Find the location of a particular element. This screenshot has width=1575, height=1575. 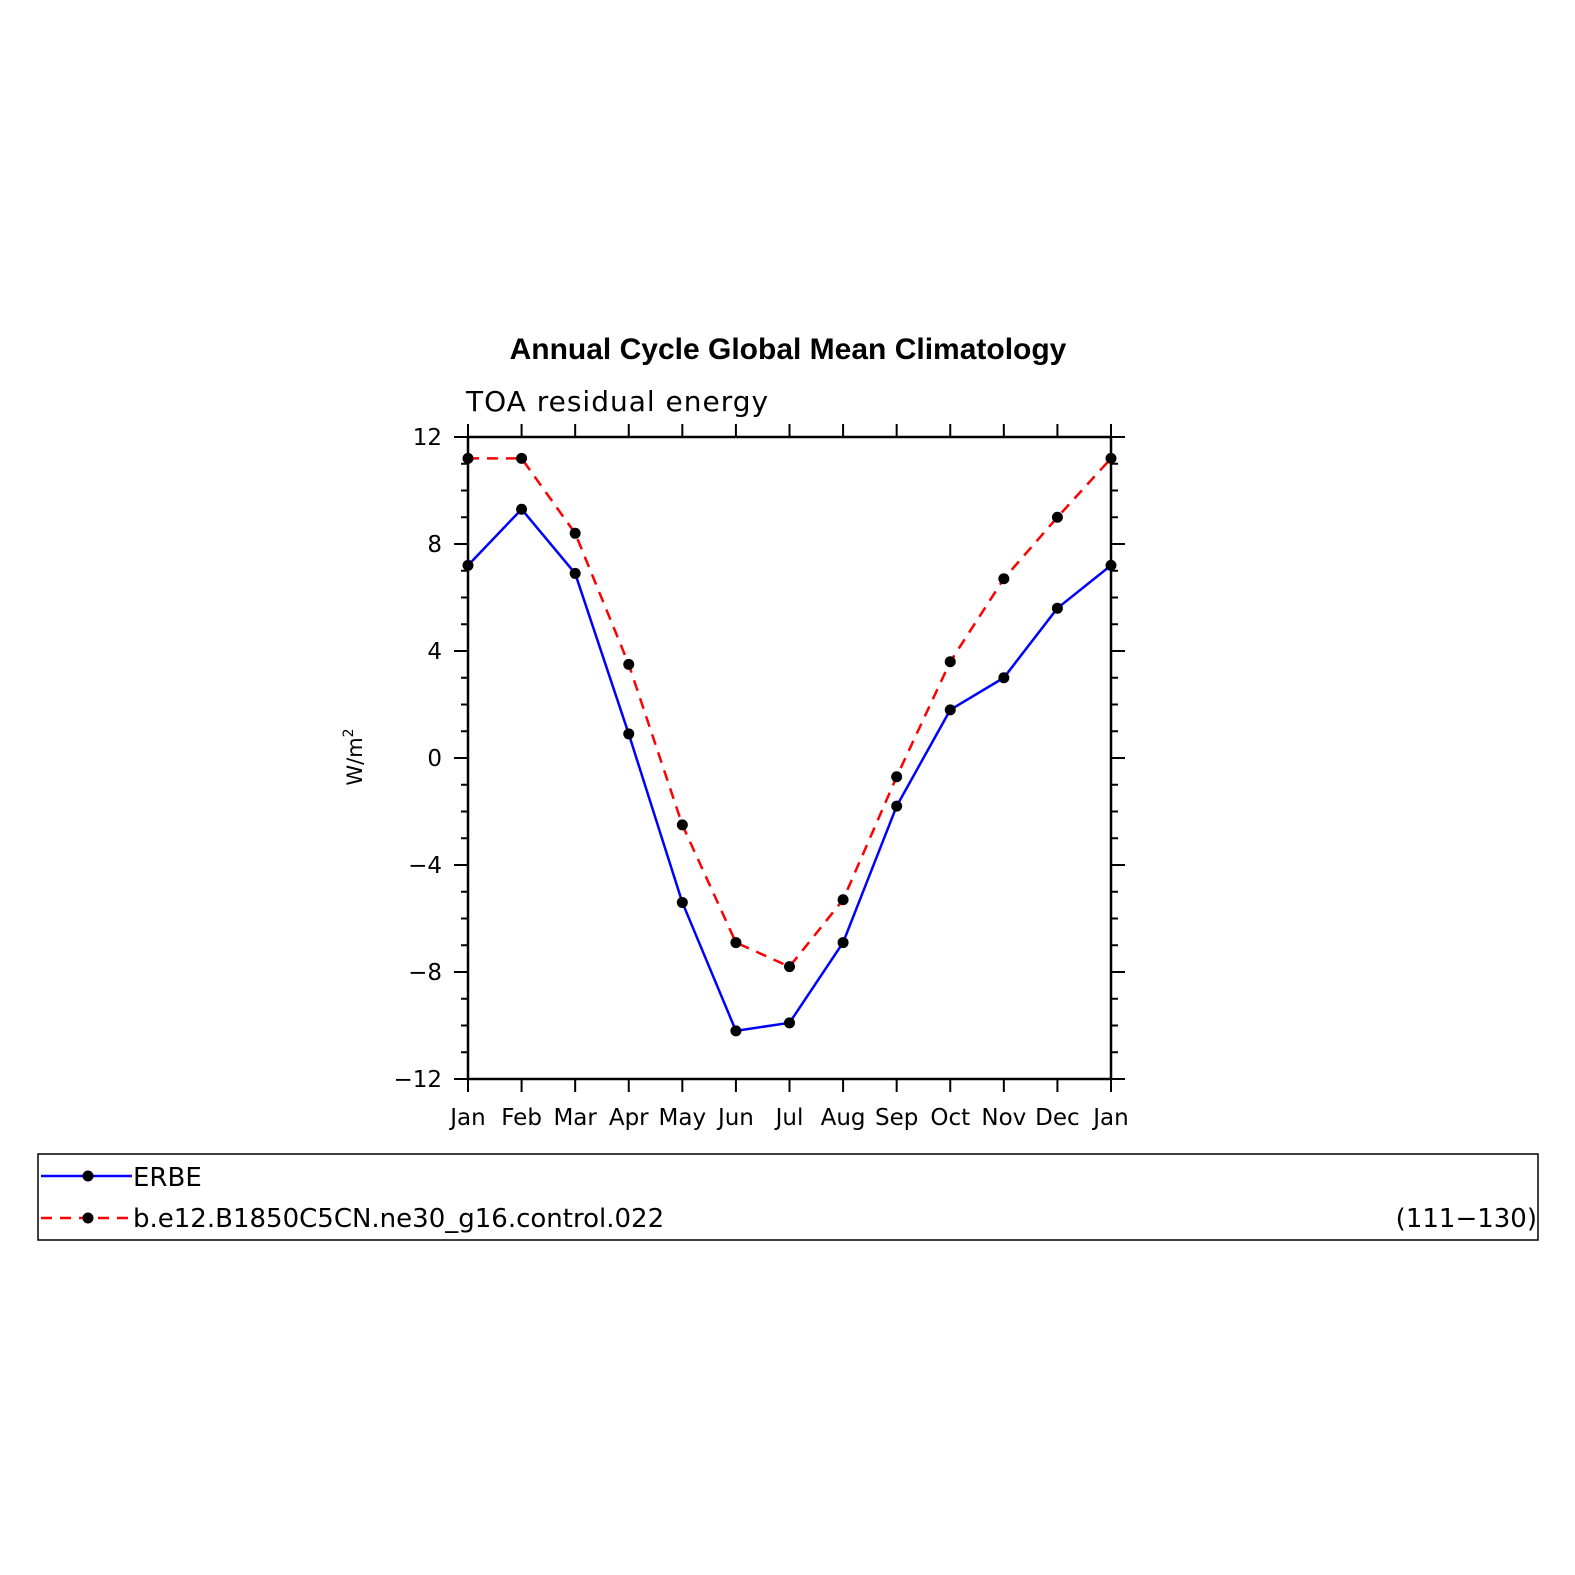

y-tick-label: 12 is located at coordinates (427, 438).